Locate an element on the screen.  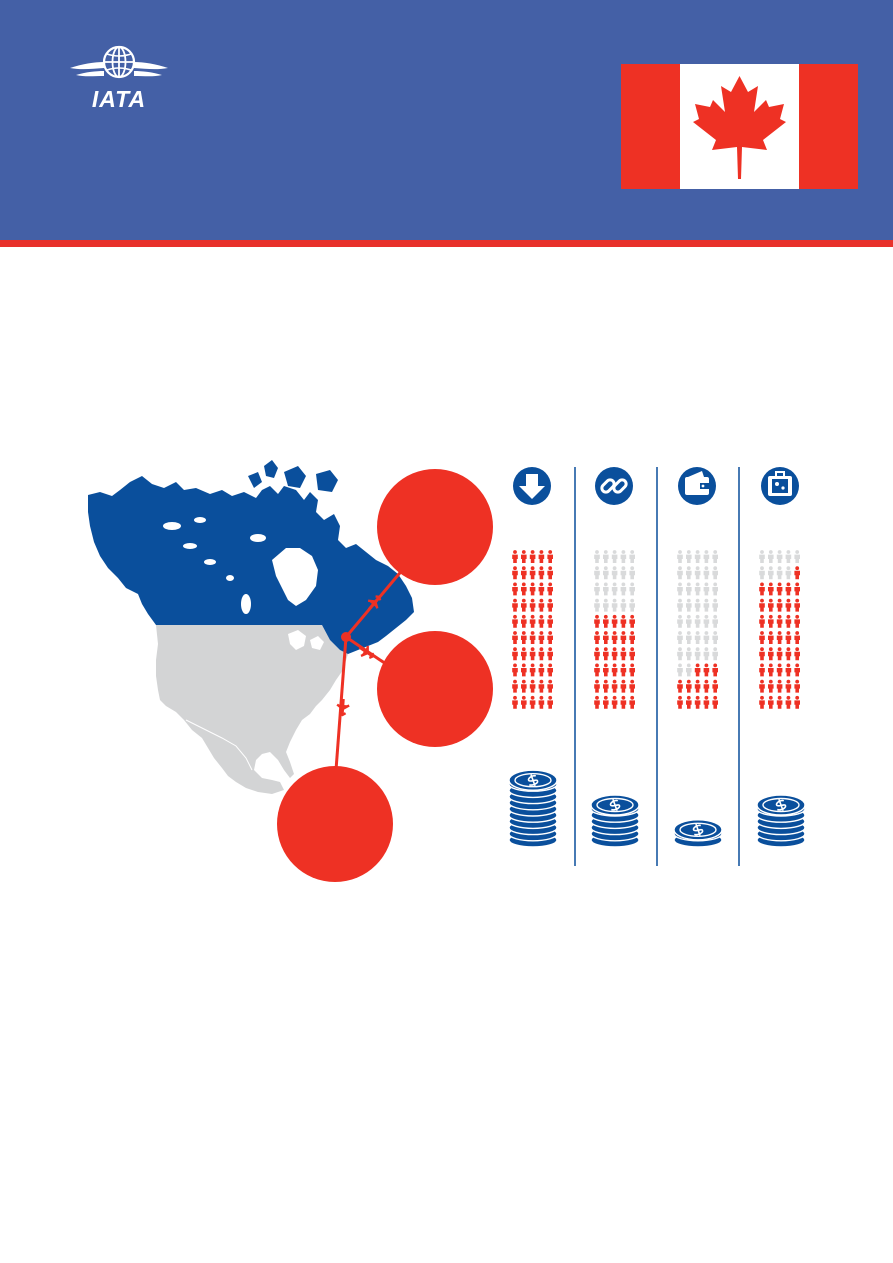
dollar-icon is located at coordinates (615, 805).